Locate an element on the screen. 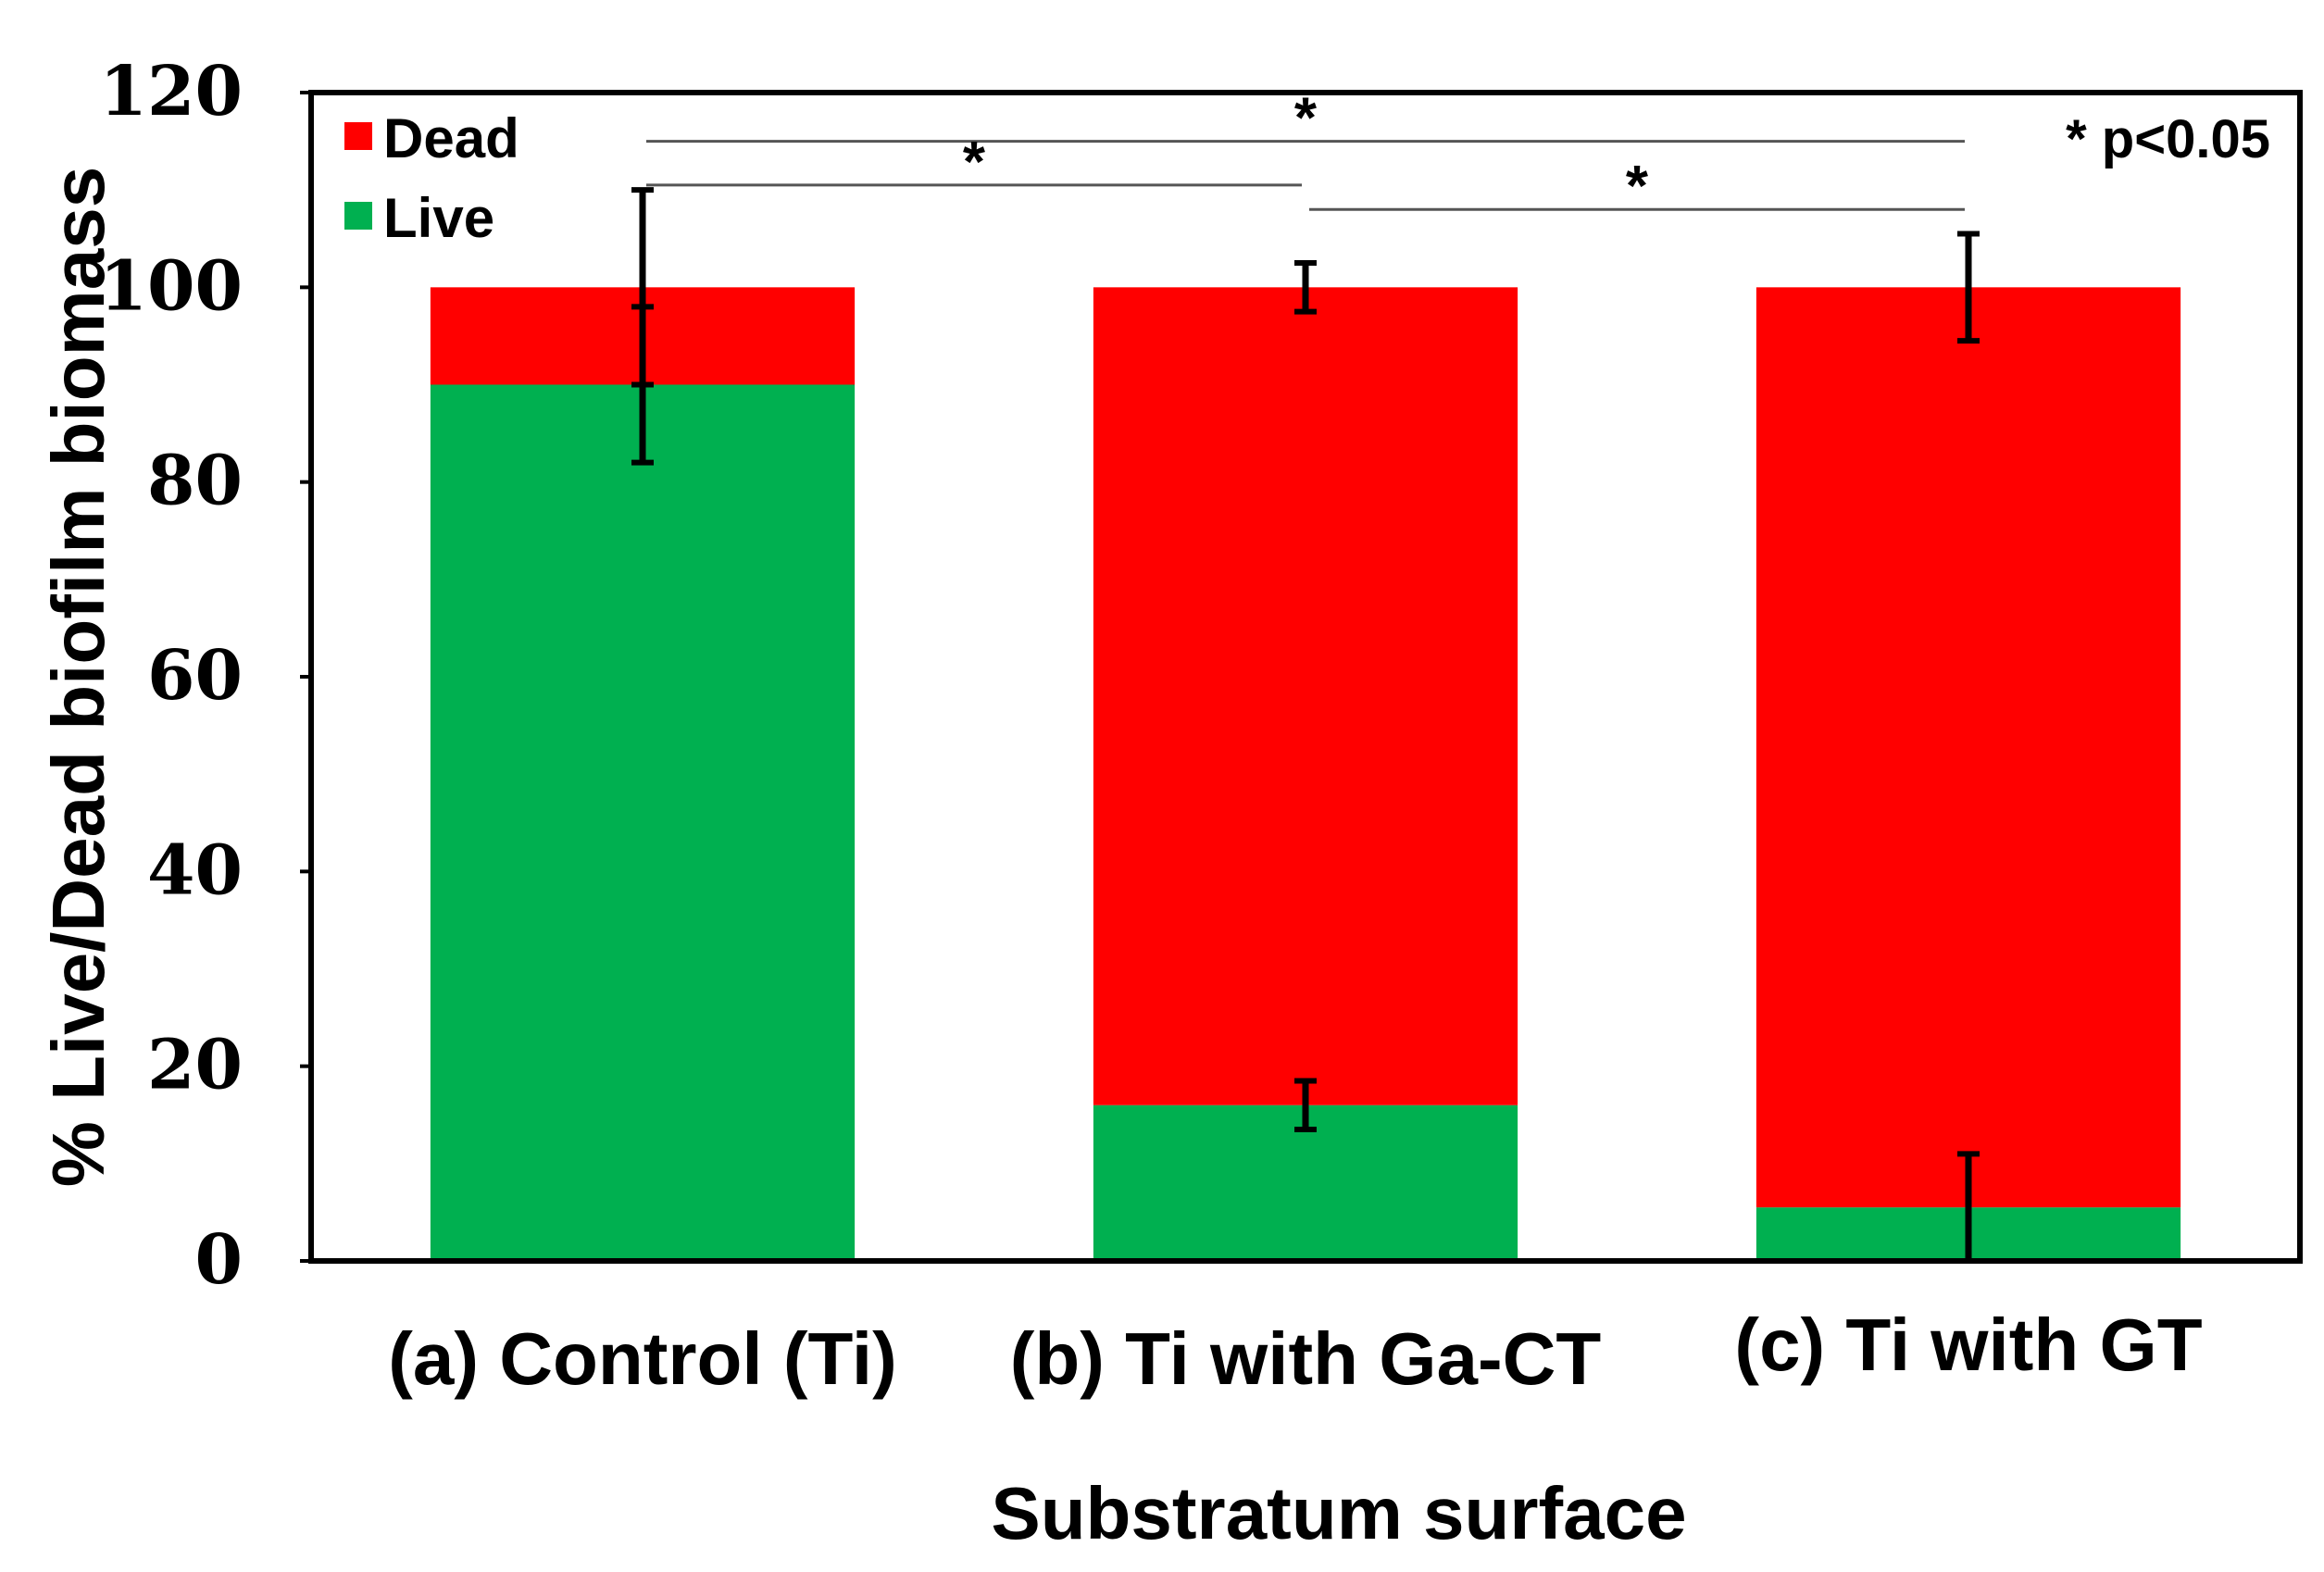 Image resolution: width=2324 pixels, height=1572 pixels. y-axis-ticks: 0 20 40 60 80 100 120 is located at coordinates (205, 676).